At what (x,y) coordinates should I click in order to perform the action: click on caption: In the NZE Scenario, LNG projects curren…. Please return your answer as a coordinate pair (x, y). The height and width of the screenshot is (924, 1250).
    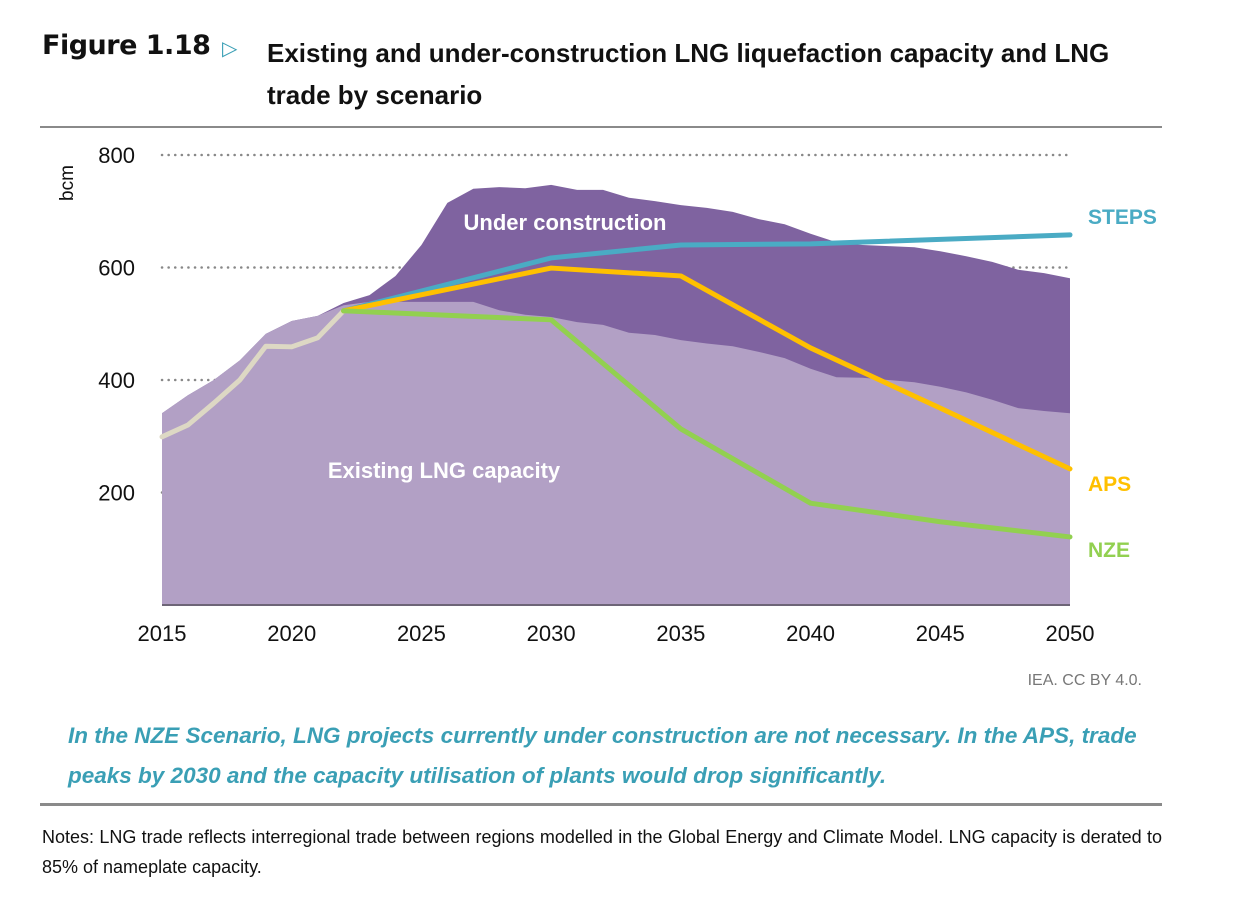
    Looking at the image, I should click on (602, 755).